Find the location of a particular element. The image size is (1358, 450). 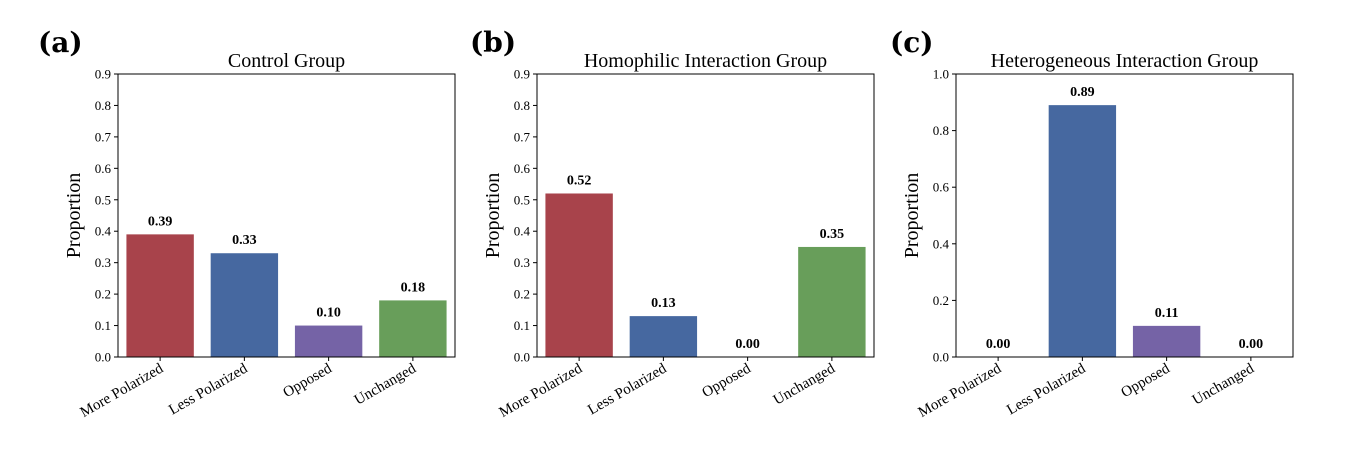

chart-title: Control Group is located at coordinates (286, 61).